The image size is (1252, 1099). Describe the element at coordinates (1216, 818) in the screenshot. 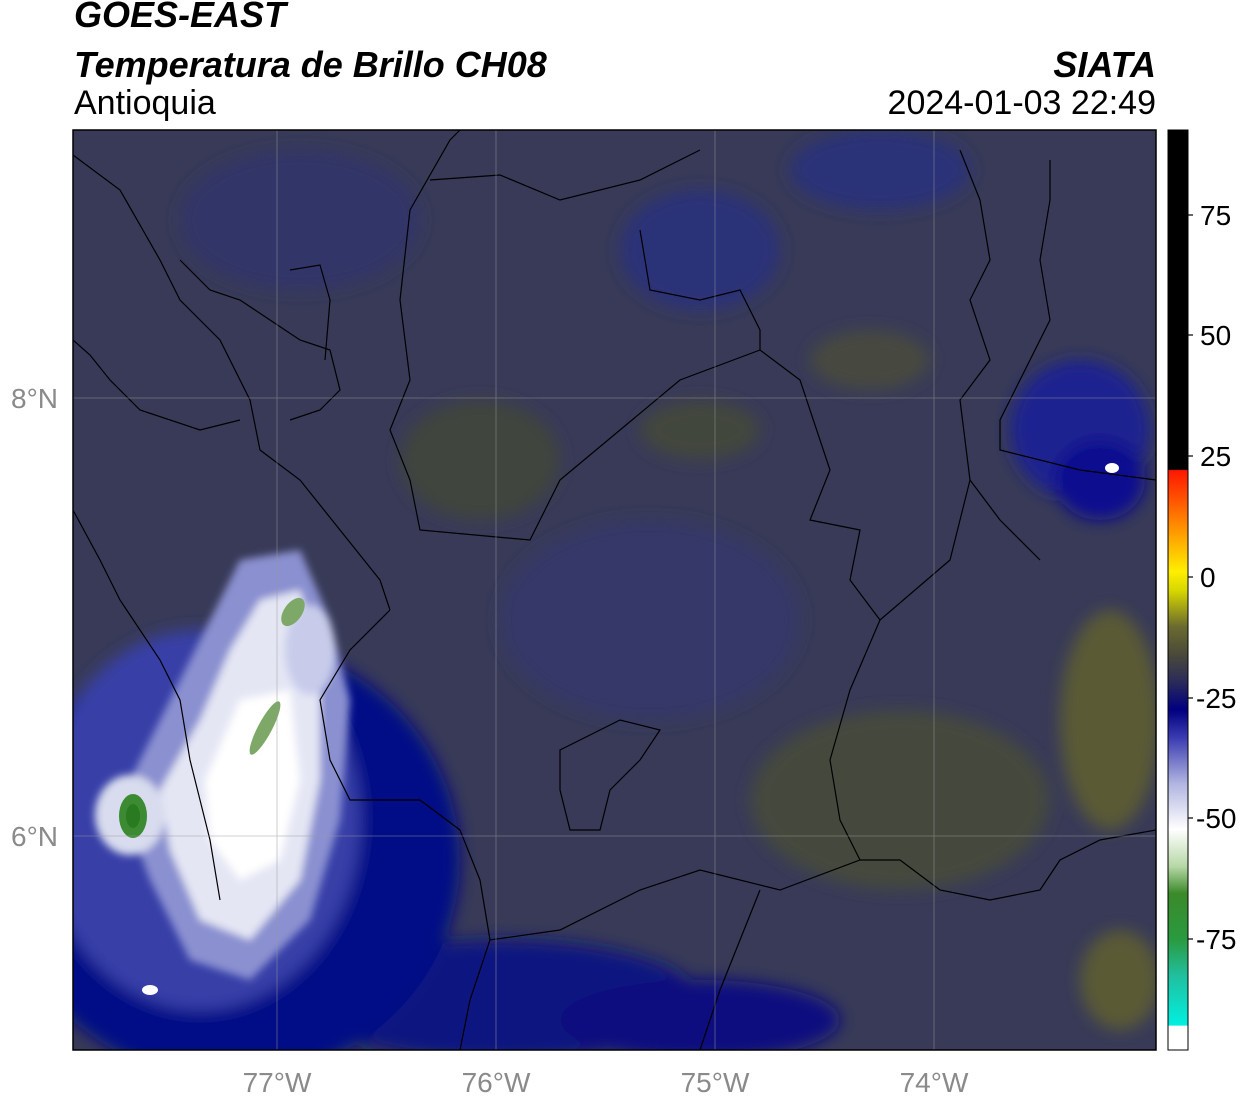

I see `colorbar-tick-minus50: -50` at that location.